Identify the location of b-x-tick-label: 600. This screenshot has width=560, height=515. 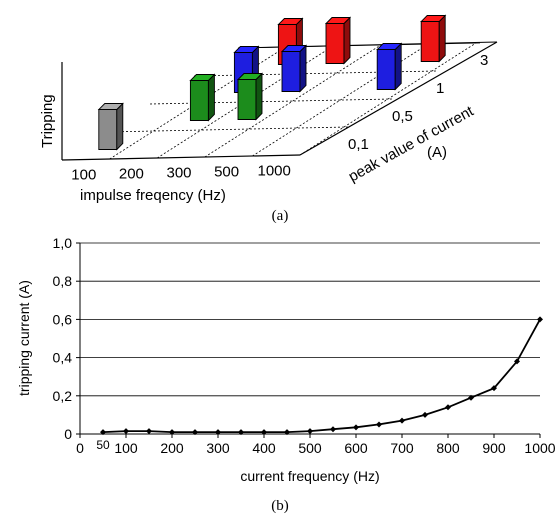
(356, 448).